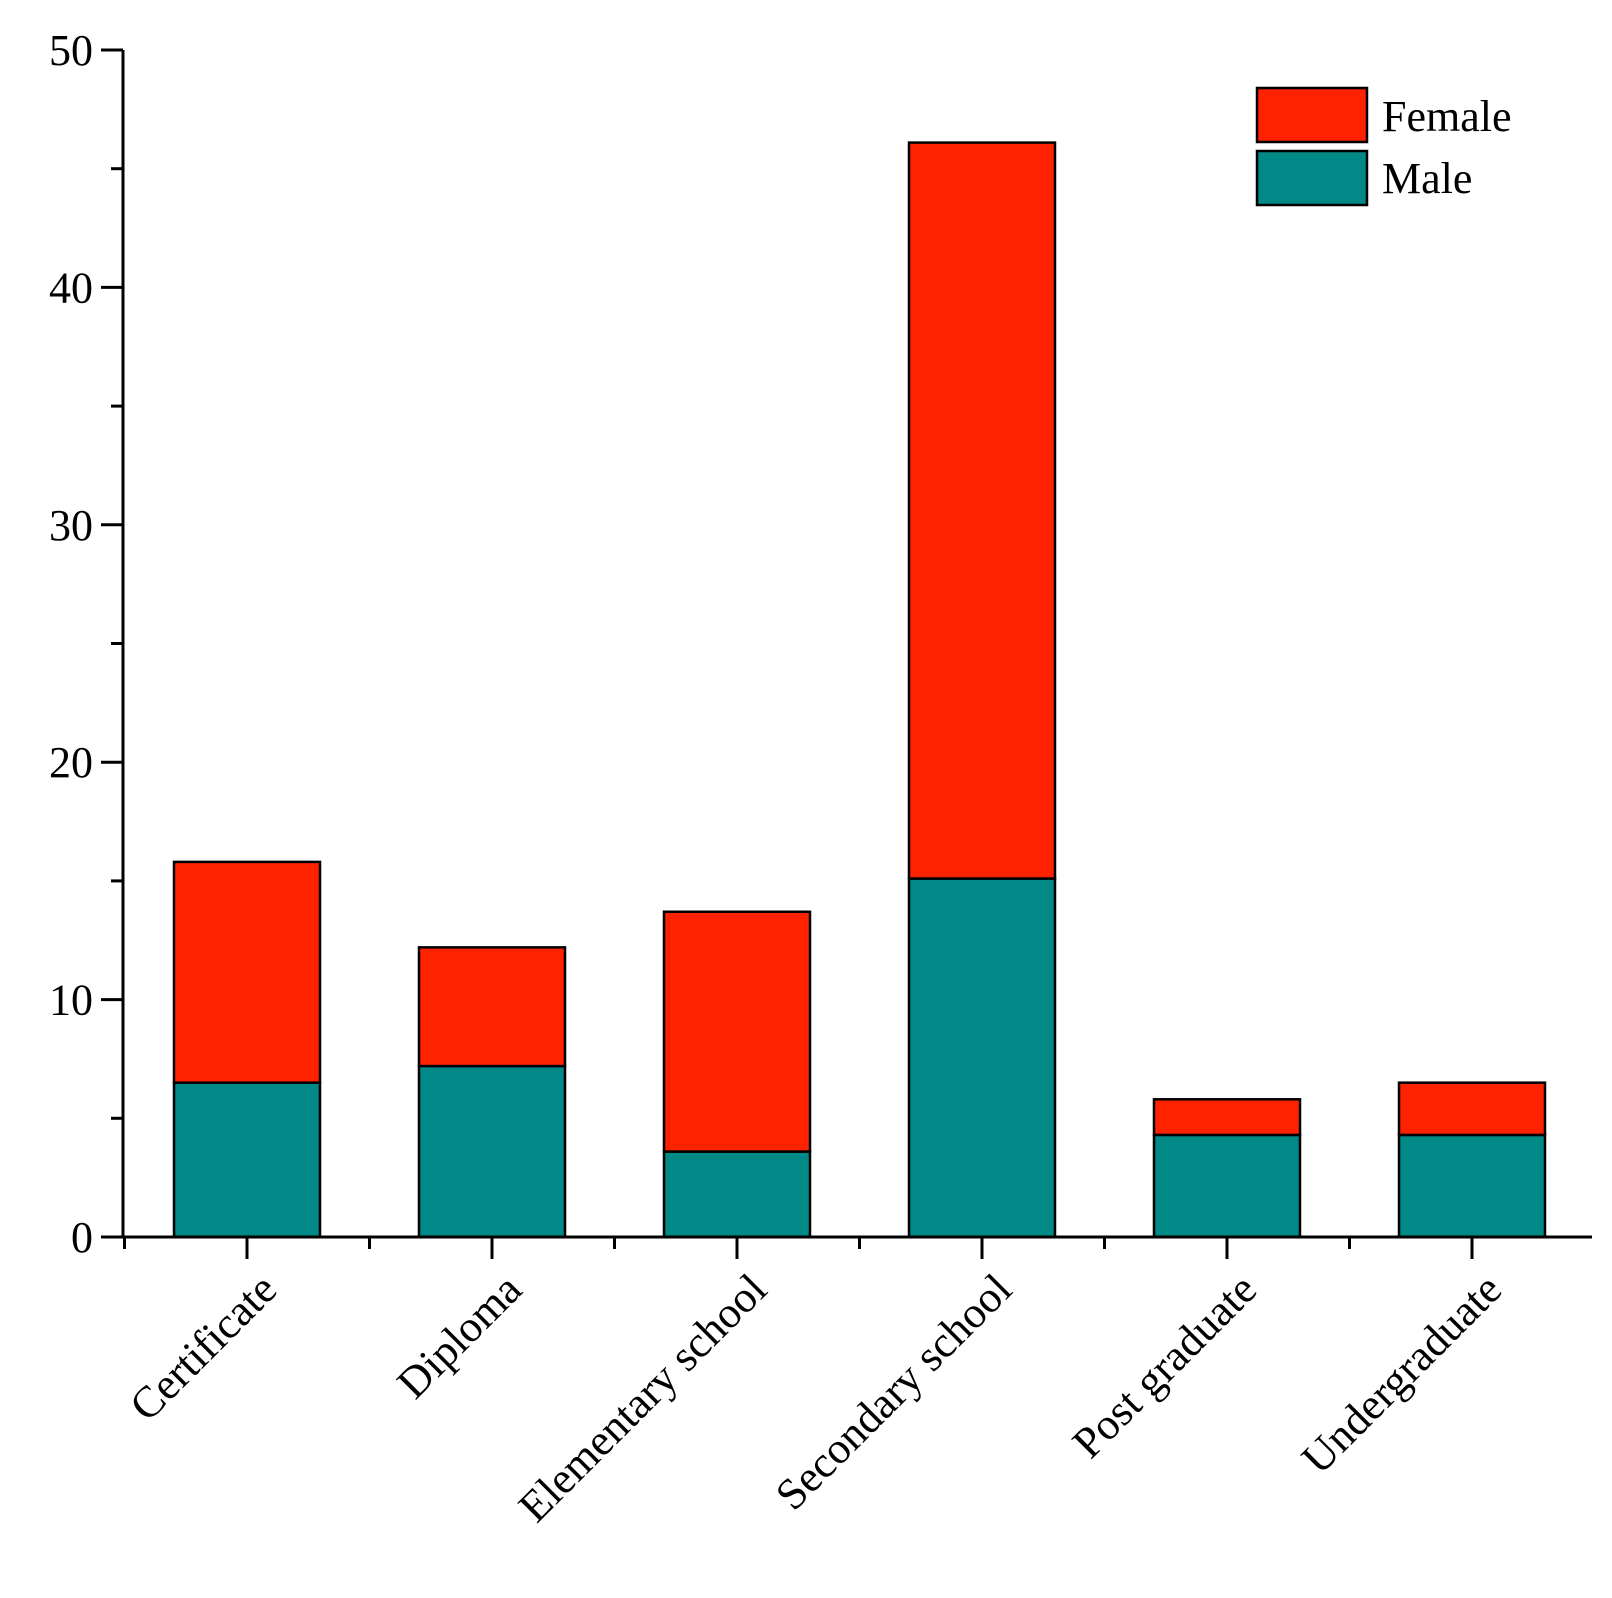 The image size is (1612, 1598). What do you see at coordinates (737, 1194) in the screenshot?
I see `bar-male-elementary-school` at bounding box center [737, 1194].